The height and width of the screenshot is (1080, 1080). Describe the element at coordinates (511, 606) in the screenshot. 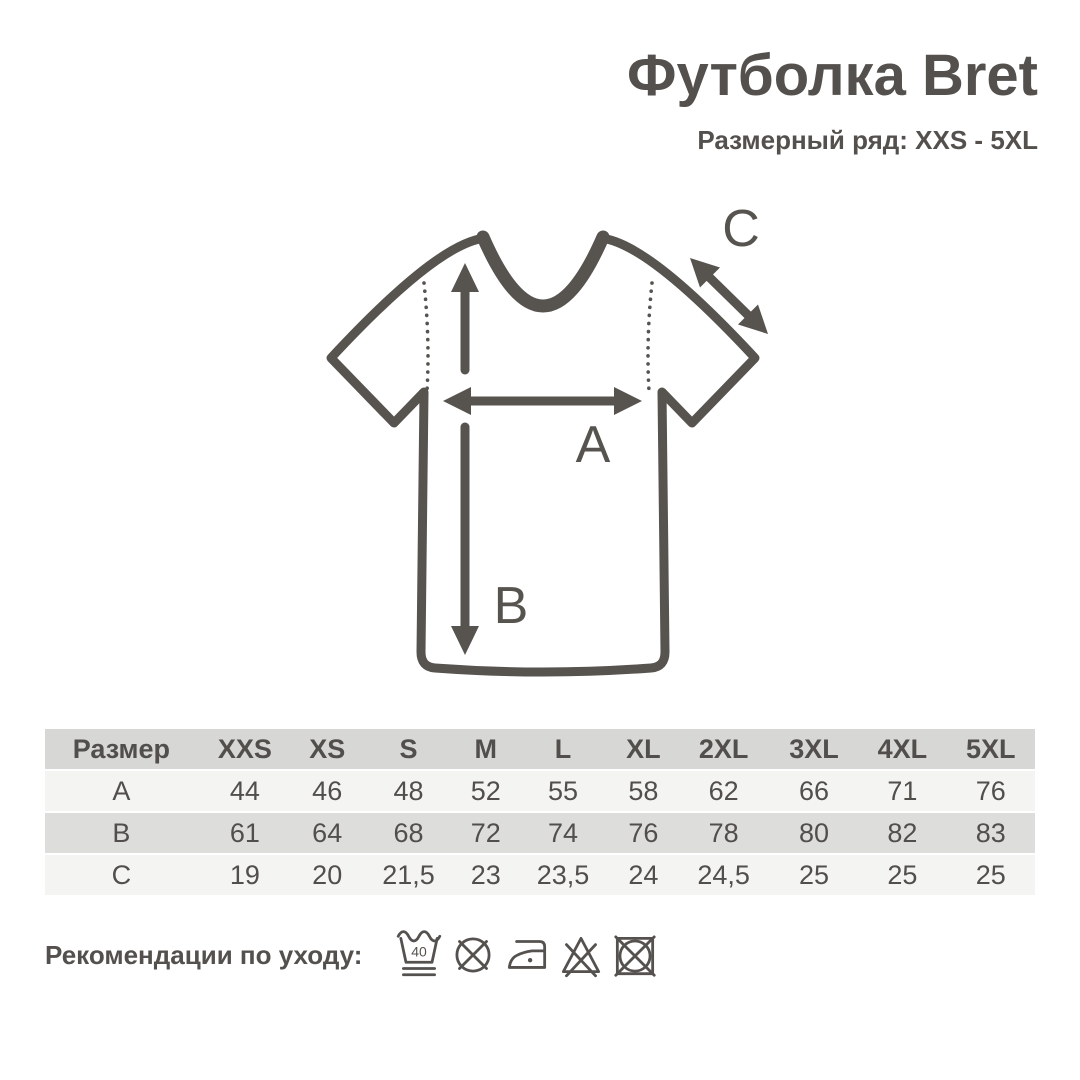

I see `label-measure-b: B` at that location.